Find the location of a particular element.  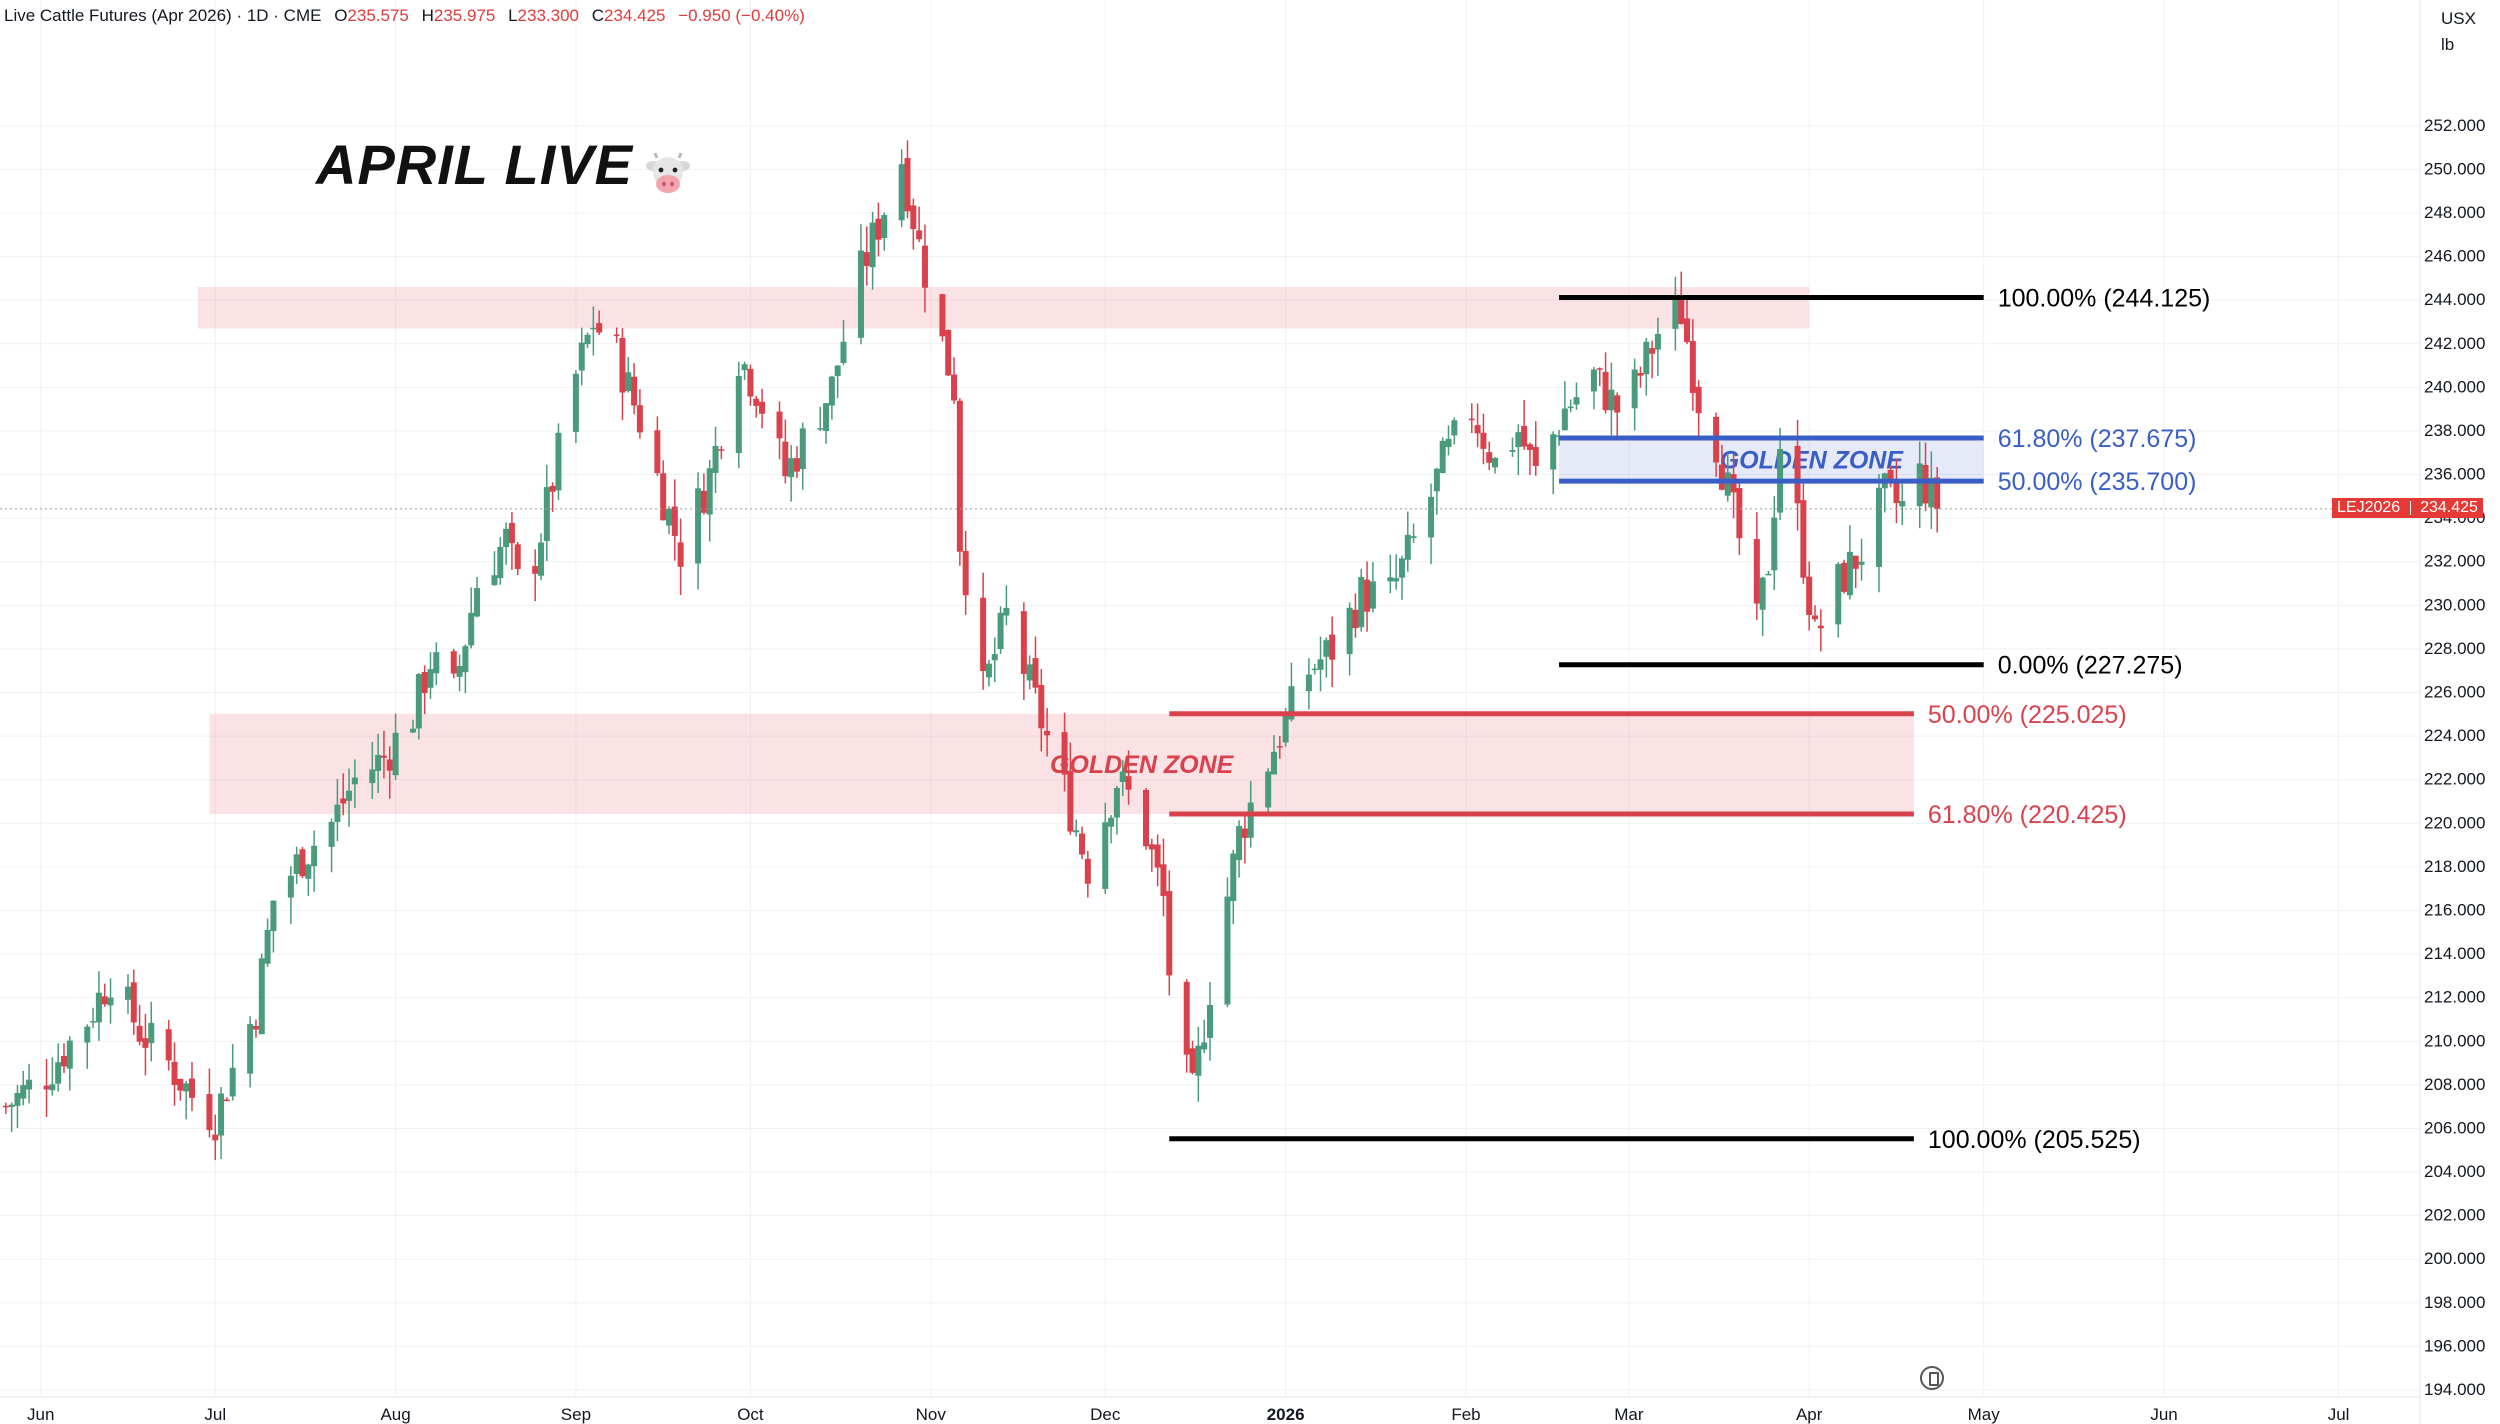

y-tick-label: 236.000 is located at coordinates (2454, 474).